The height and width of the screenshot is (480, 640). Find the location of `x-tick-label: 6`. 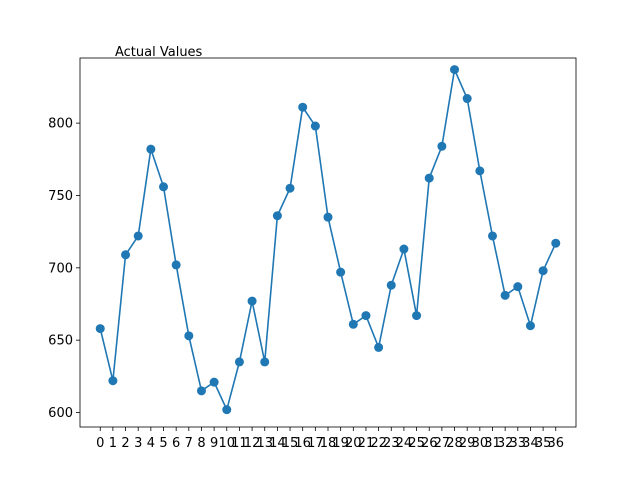

x-tick-label: 6 is located at coordinates (176, 443).